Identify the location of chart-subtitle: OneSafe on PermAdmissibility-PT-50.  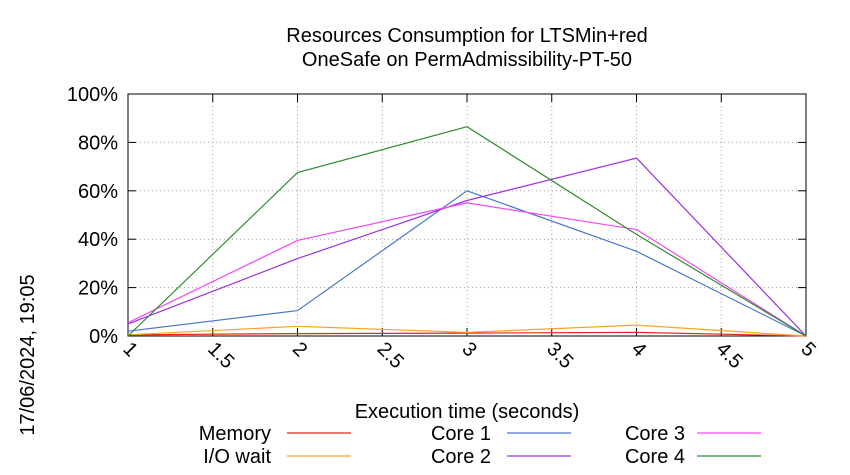
(467, 60).